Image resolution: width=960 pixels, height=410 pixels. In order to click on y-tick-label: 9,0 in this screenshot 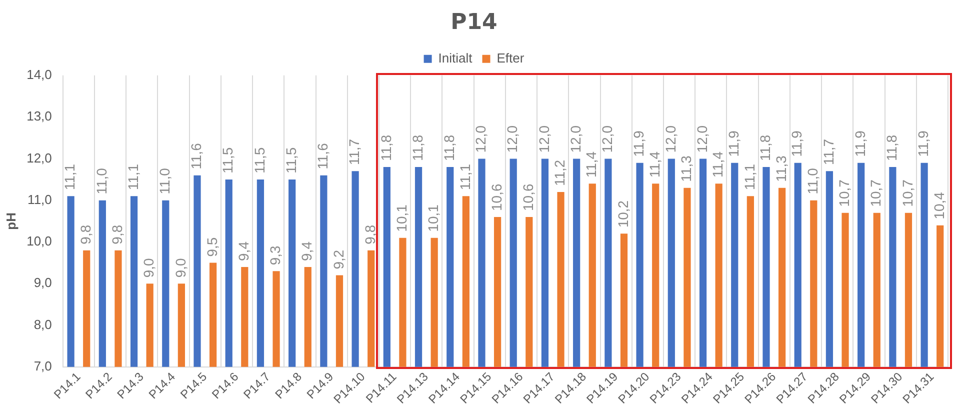, I will do `click(43, 282)`.